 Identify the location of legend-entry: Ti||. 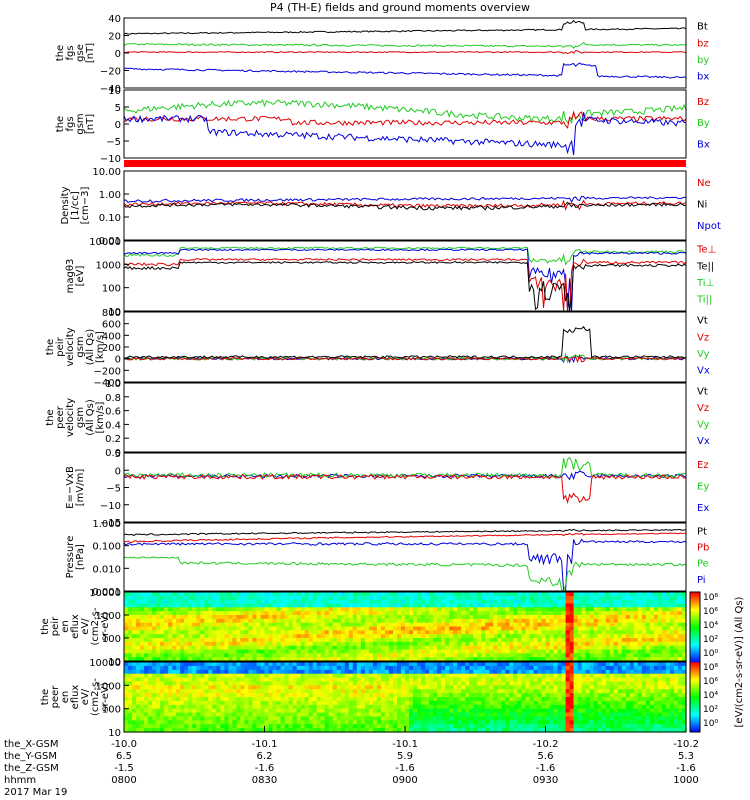
(704, 300).